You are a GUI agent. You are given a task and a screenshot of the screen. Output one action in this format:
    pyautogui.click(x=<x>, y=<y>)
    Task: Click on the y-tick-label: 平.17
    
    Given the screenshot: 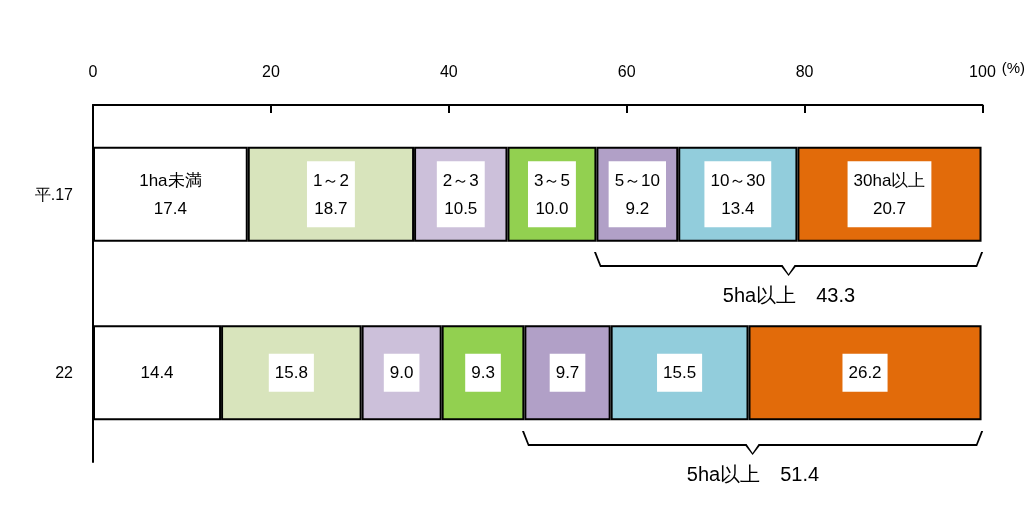 What is the action you would take?
    pyautogui.click(x=54, y=194)
    